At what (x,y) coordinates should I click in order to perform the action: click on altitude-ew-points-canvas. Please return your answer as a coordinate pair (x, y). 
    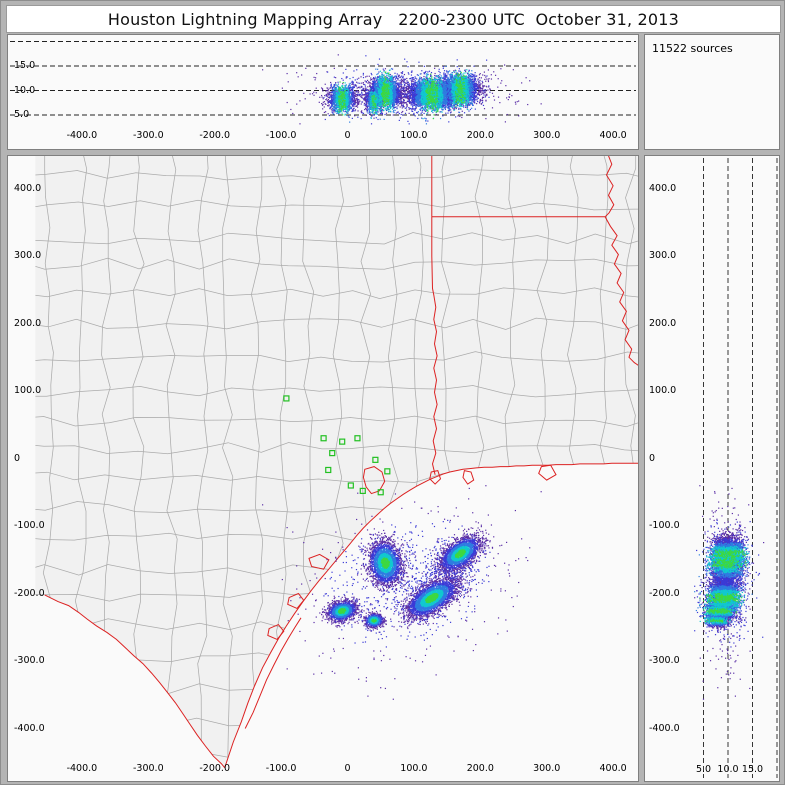
    Looking at the image, I should click on (323, 92).